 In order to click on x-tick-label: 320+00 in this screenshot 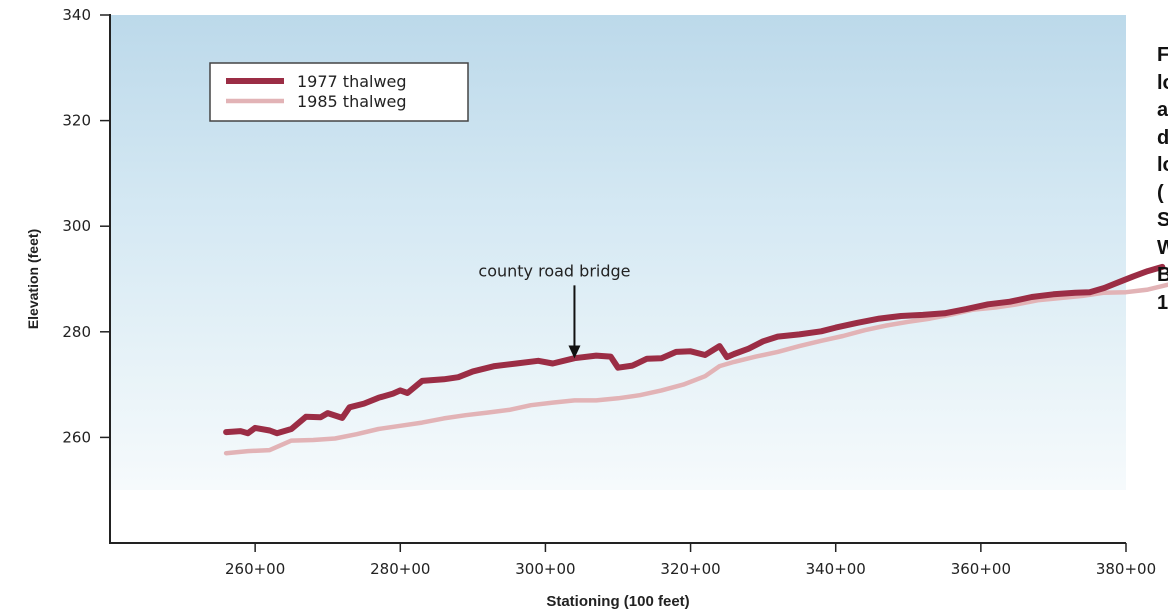, I will do `click(690, 569)`.